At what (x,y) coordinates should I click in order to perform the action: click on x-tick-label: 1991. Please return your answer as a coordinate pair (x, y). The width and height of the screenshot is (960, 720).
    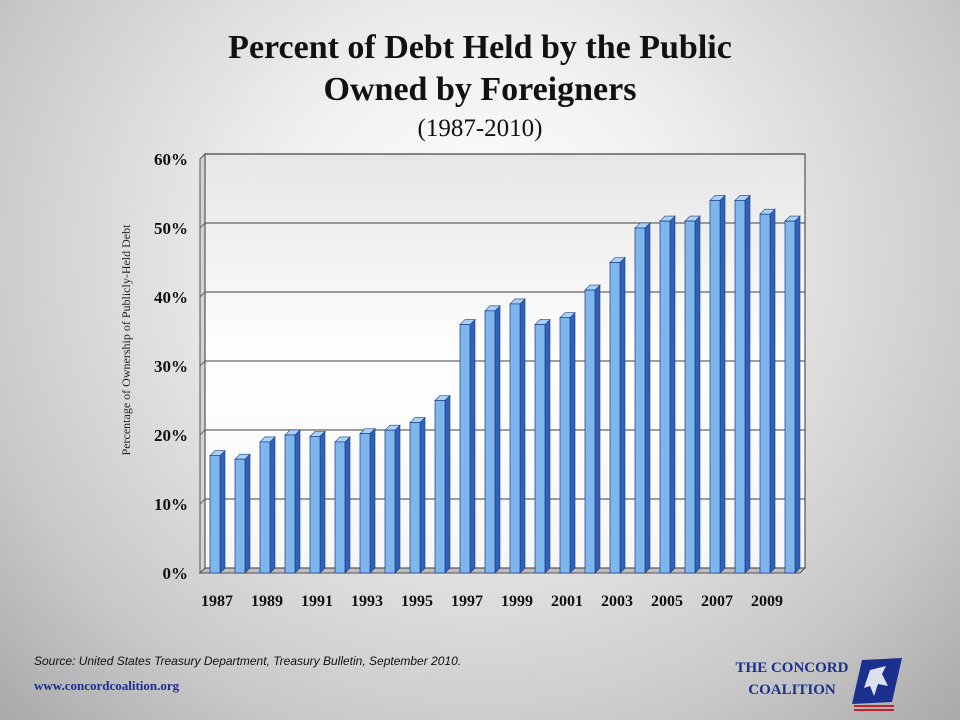
    Looking at the image, I should click on (317, 601).